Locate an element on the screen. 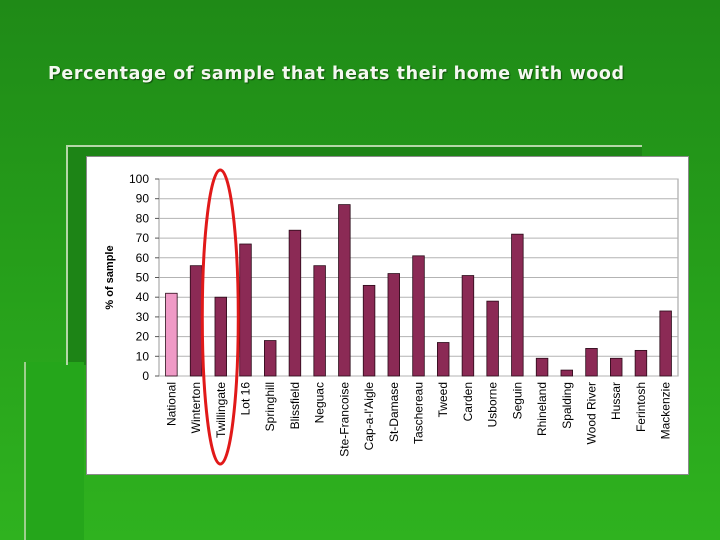 This screenshot has height=540, width=720. x-tick-label: Carden is located at coordinates (468, 401).